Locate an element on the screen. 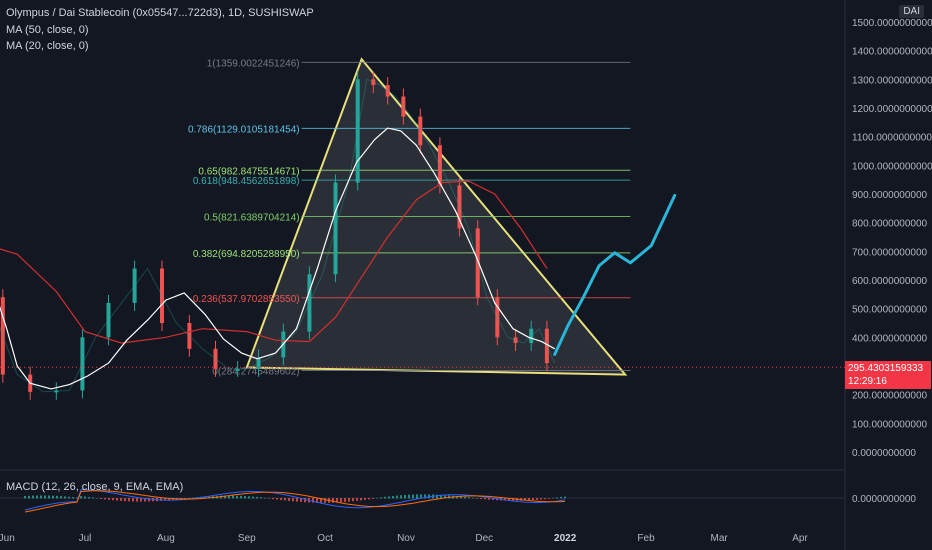 Image resolution: width=932 pixels, height=550 pixels. x-tick-label: Dec is located at coordinates (484, 538).